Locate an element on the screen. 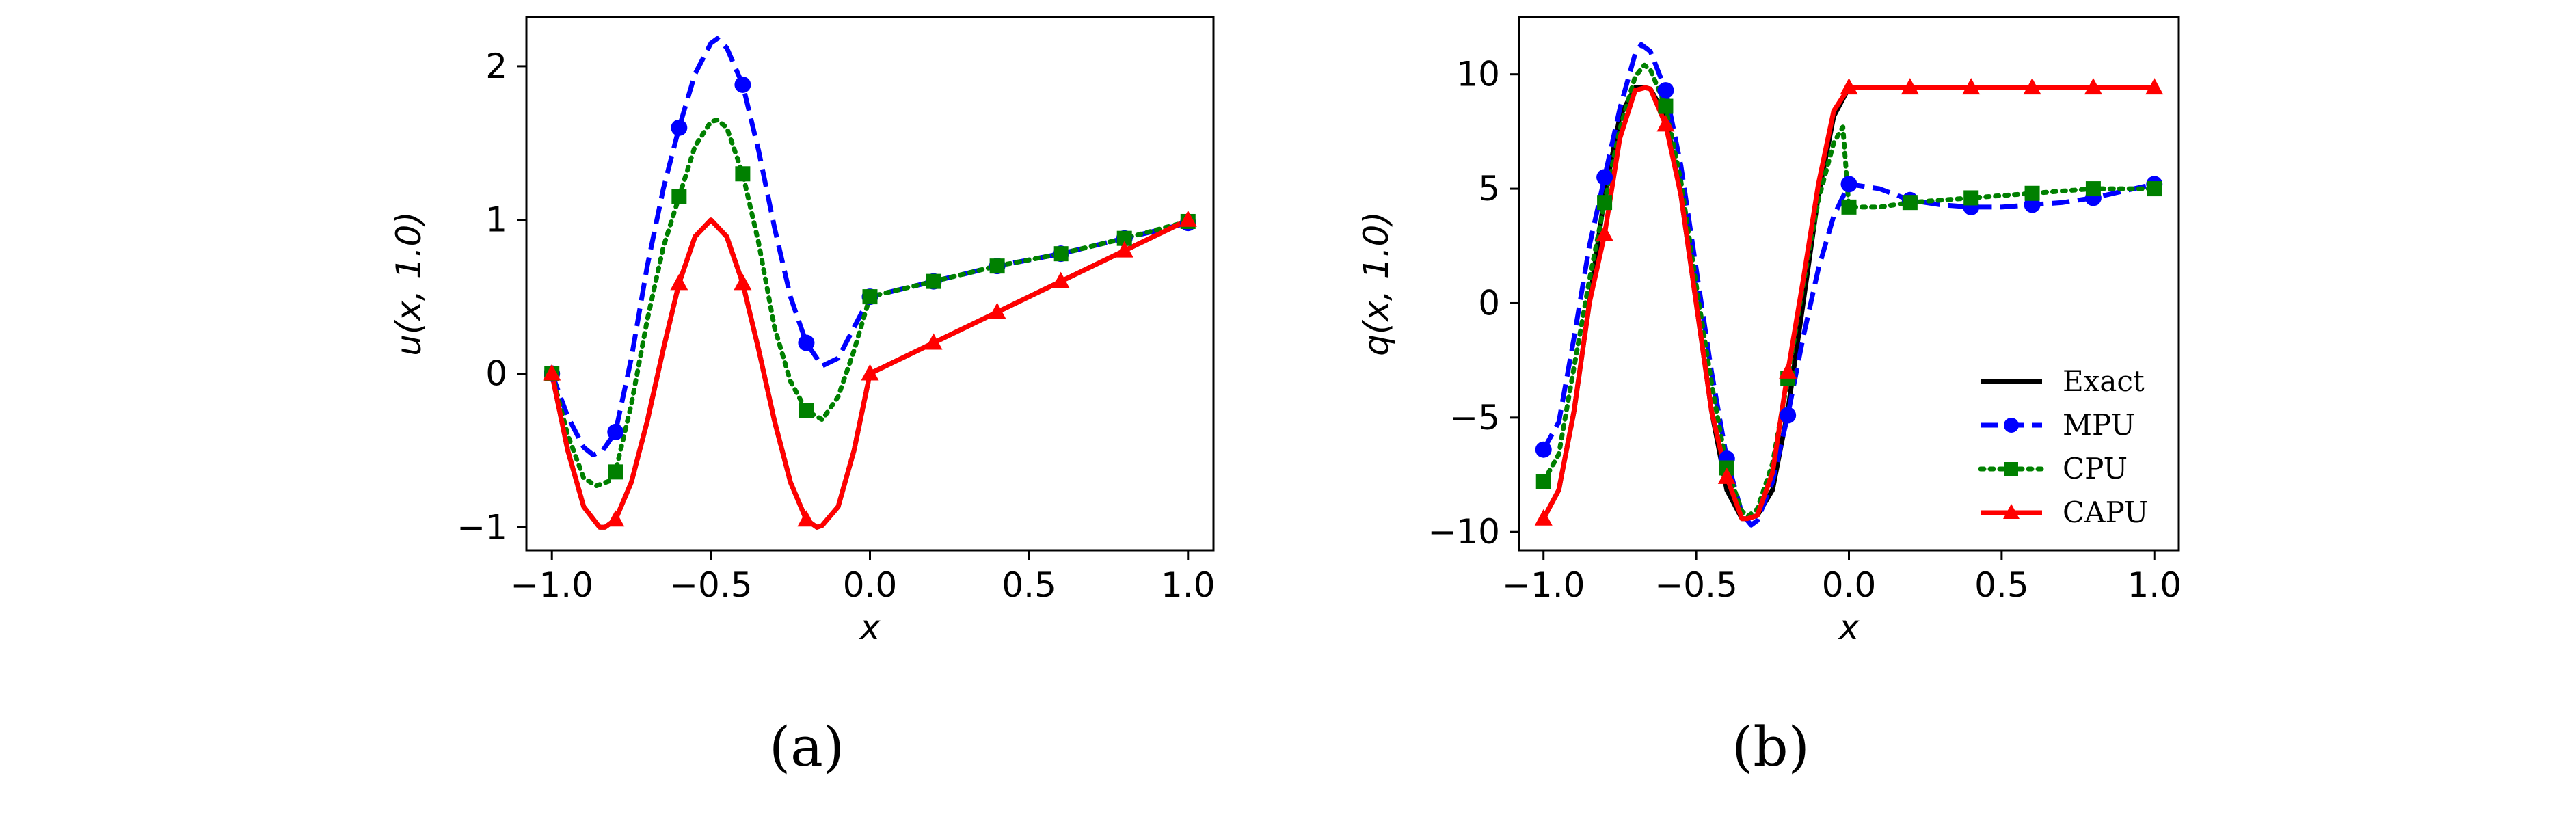 The image size is (2576, 834). panel-b-y-tick-label: −5 is located at coordinates (1474, 418).